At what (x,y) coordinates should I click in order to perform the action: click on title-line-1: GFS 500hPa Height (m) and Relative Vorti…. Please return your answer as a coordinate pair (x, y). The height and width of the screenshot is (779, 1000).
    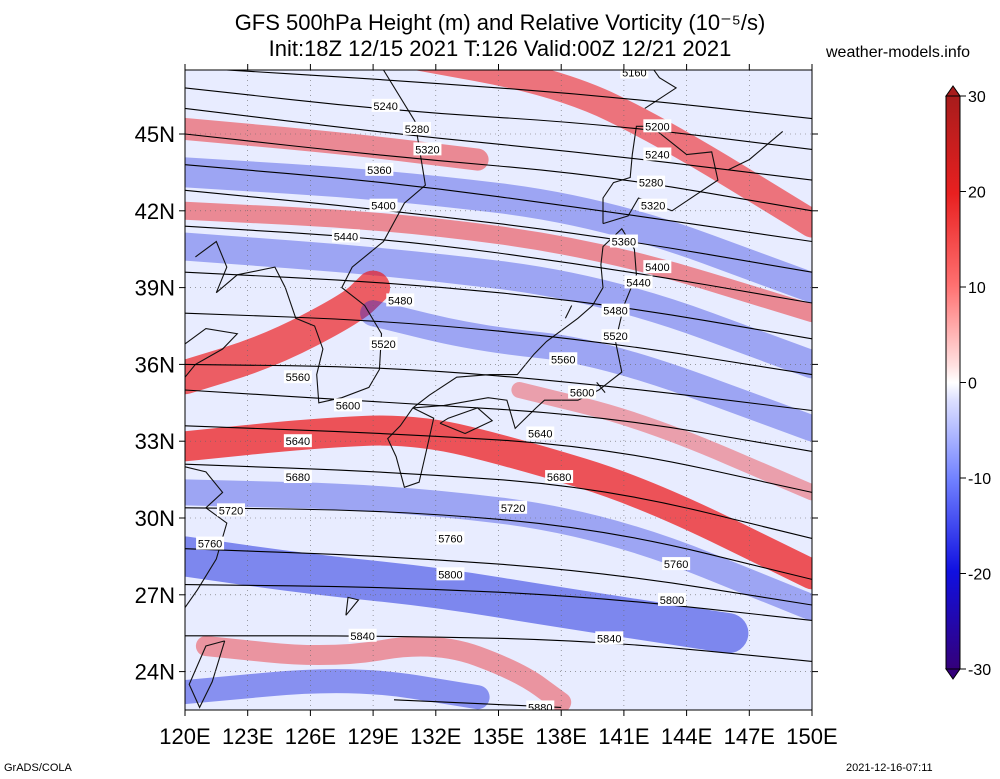
    Looking at the image, I should click on (500, 22).